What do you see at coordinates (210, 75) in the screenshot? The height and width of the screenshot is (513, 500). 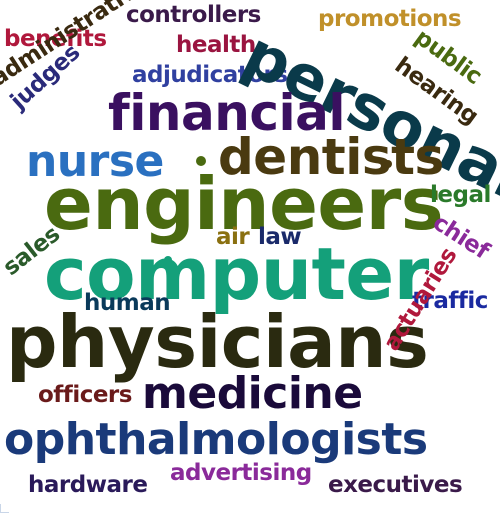 I see `word-adjudicators: adjudicators` at bounding box center [210, 75].